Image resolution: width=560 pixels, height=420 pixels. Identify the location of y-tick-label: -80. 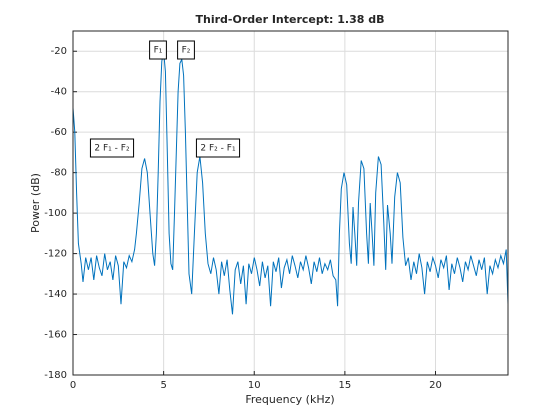
(59, 173).